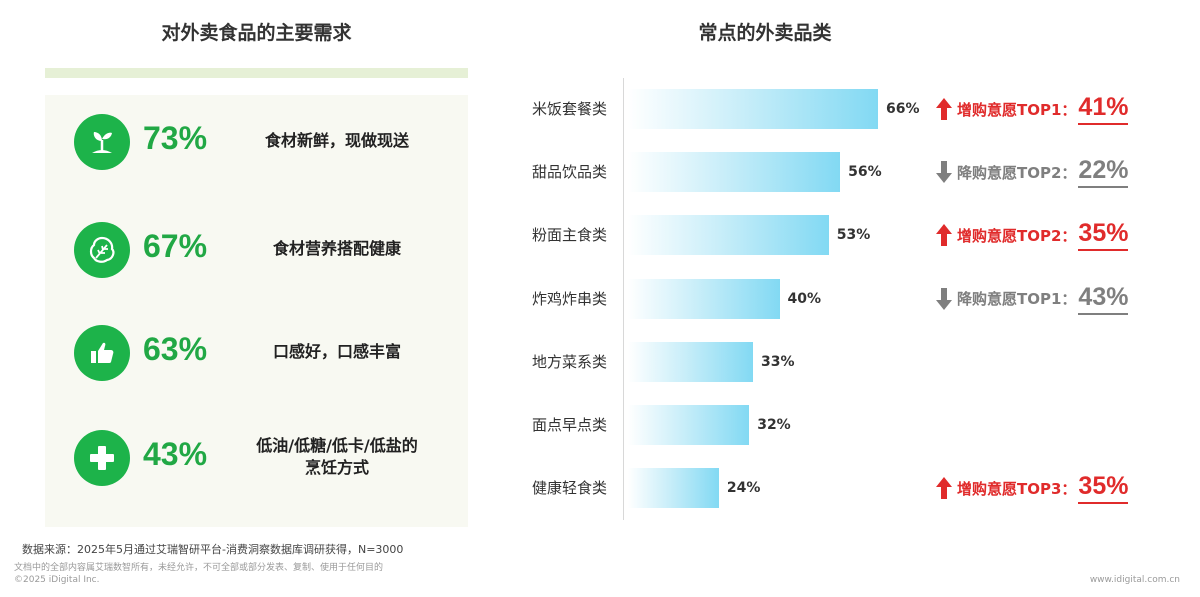 This screenshot has width=1200, height=597. What do you see at coordinates (57, 580) in the screenshot?
I see `copyright-note: ©2025 iDigital Inc.` at bounding box center [57, 580].